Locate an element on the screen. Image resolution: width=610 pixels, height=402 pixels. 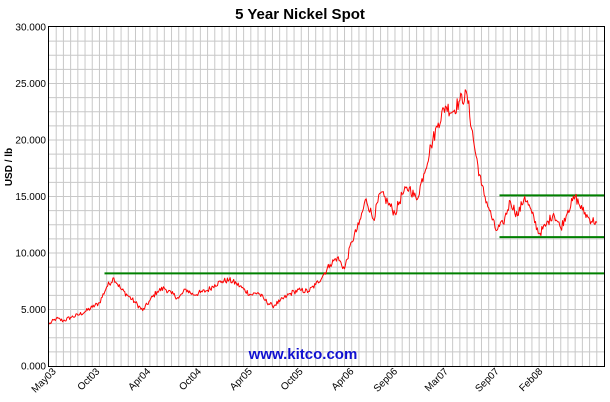
y-tick-labels: 0.000 5.000 10.000 15.000 20.000 25.000 30.000 is located at coordinates (30, 198).